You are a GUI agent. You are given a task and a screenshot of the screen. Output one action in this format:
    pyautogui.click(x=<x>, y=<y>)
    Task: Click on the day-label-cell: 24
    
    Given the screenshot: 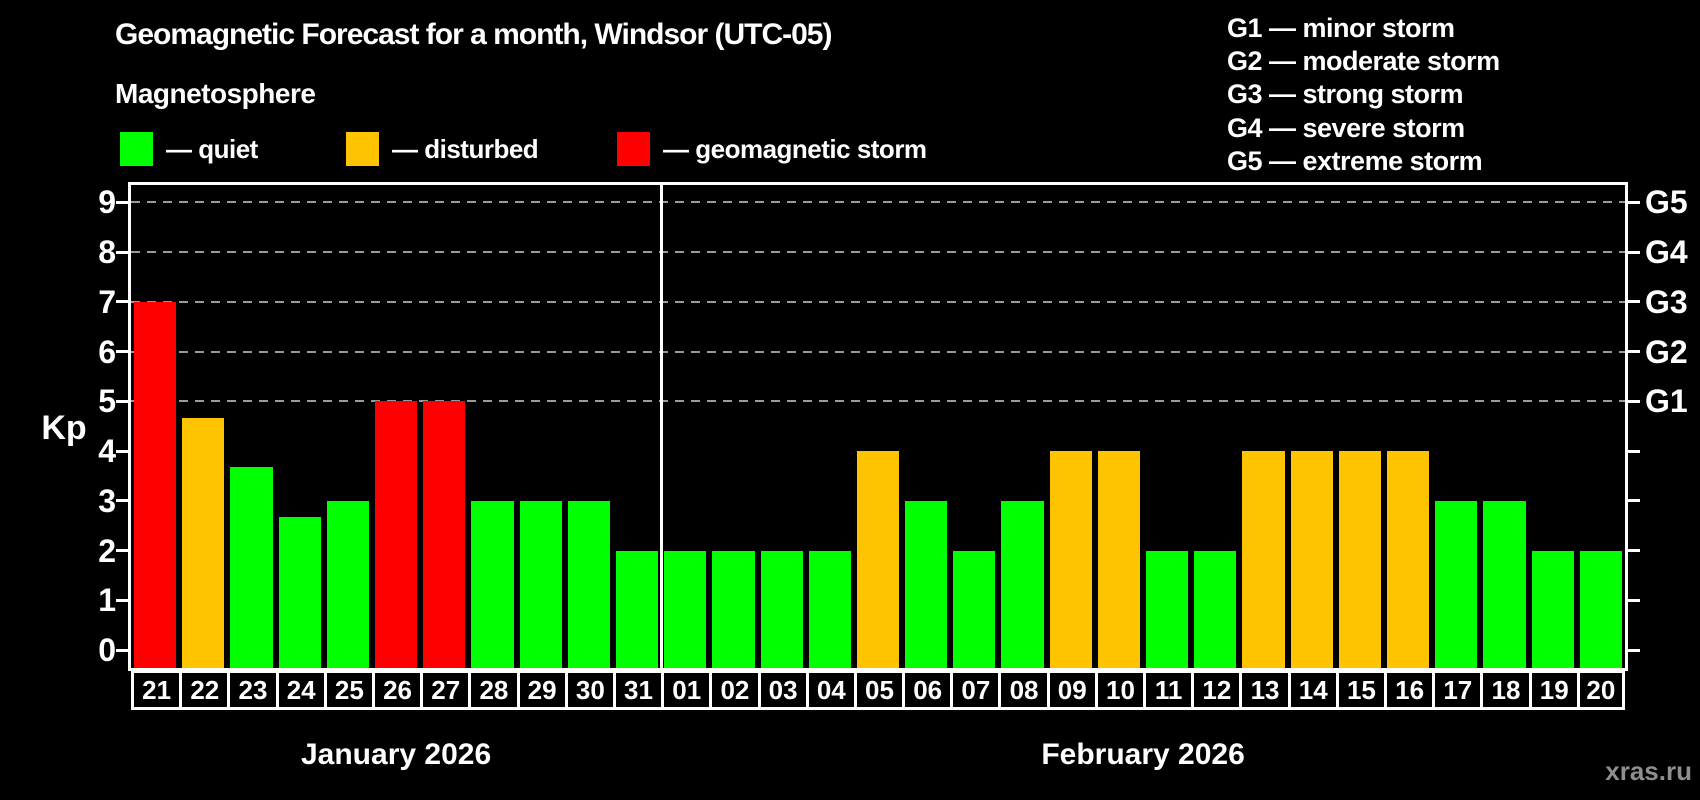 What is the action you would take?
    pyautogui.click(x=299, y=690)
    